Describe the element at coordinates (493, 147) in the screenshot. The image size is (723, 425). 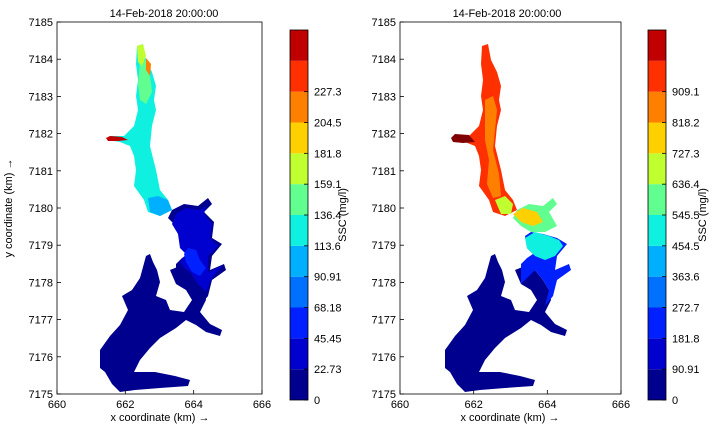
I see `estuary-upper-orange` at that location.